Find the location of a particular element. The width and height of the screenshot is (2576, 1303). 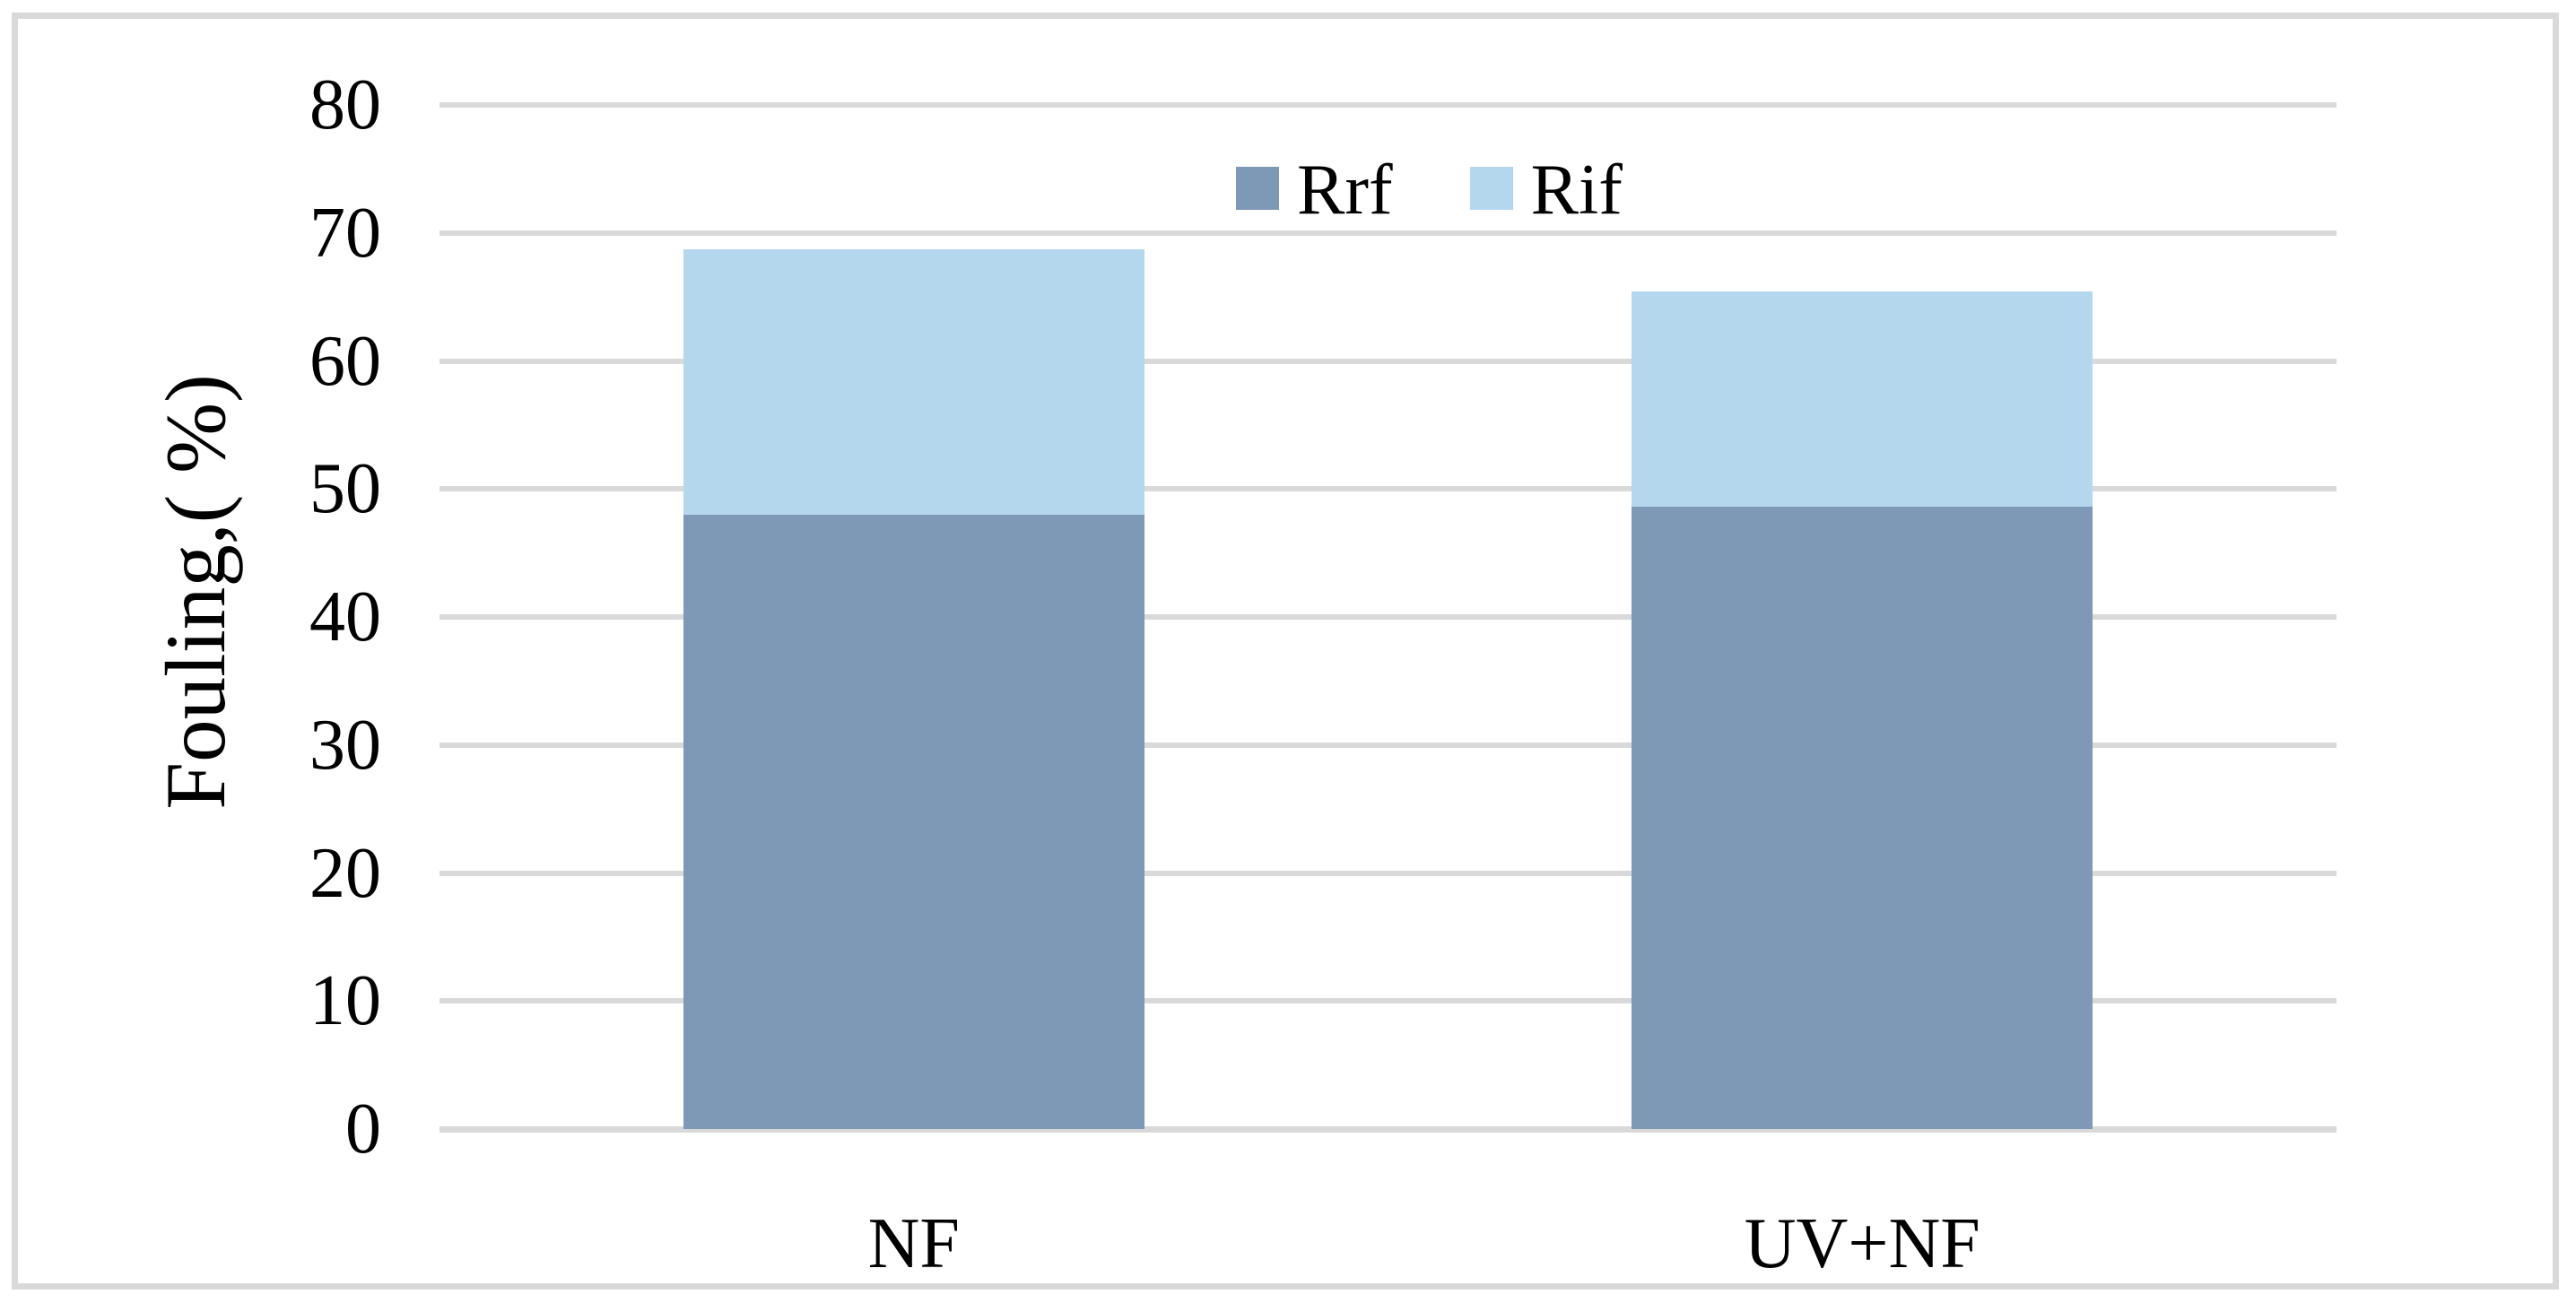

y-tick-label: 50 is located at coordinates (345, 489).